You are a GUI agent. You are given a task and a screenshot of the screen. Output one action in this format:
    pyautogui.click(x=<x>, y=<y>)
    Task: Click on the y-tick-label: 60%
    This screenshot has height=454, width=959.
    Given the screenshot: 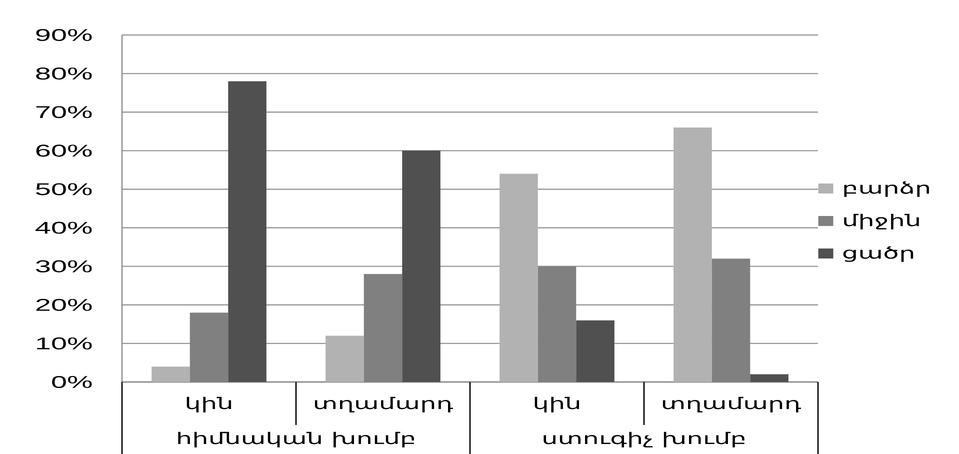 What is the action you would take?
    pyautogui.click(x=64, y=150)
    